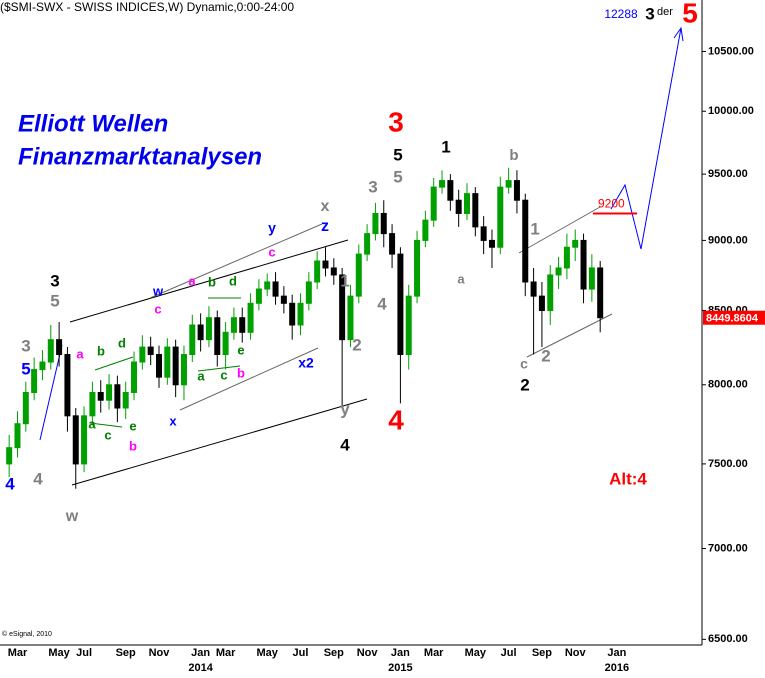  What do you see at coordinates (93, 123) in the screenshot?
I see `overlay-title: Elliott Wellen` at bounding box center [93, 123].